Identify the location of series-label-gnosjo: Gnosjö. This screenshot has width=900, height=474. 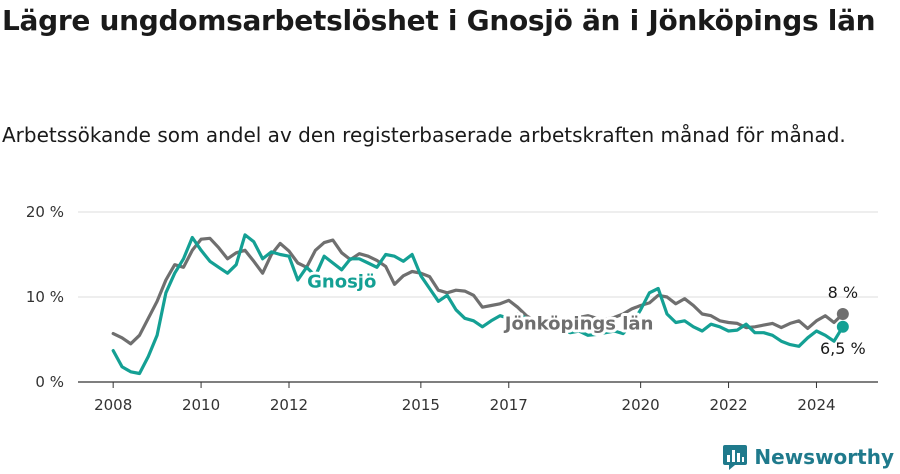
(341, 282).